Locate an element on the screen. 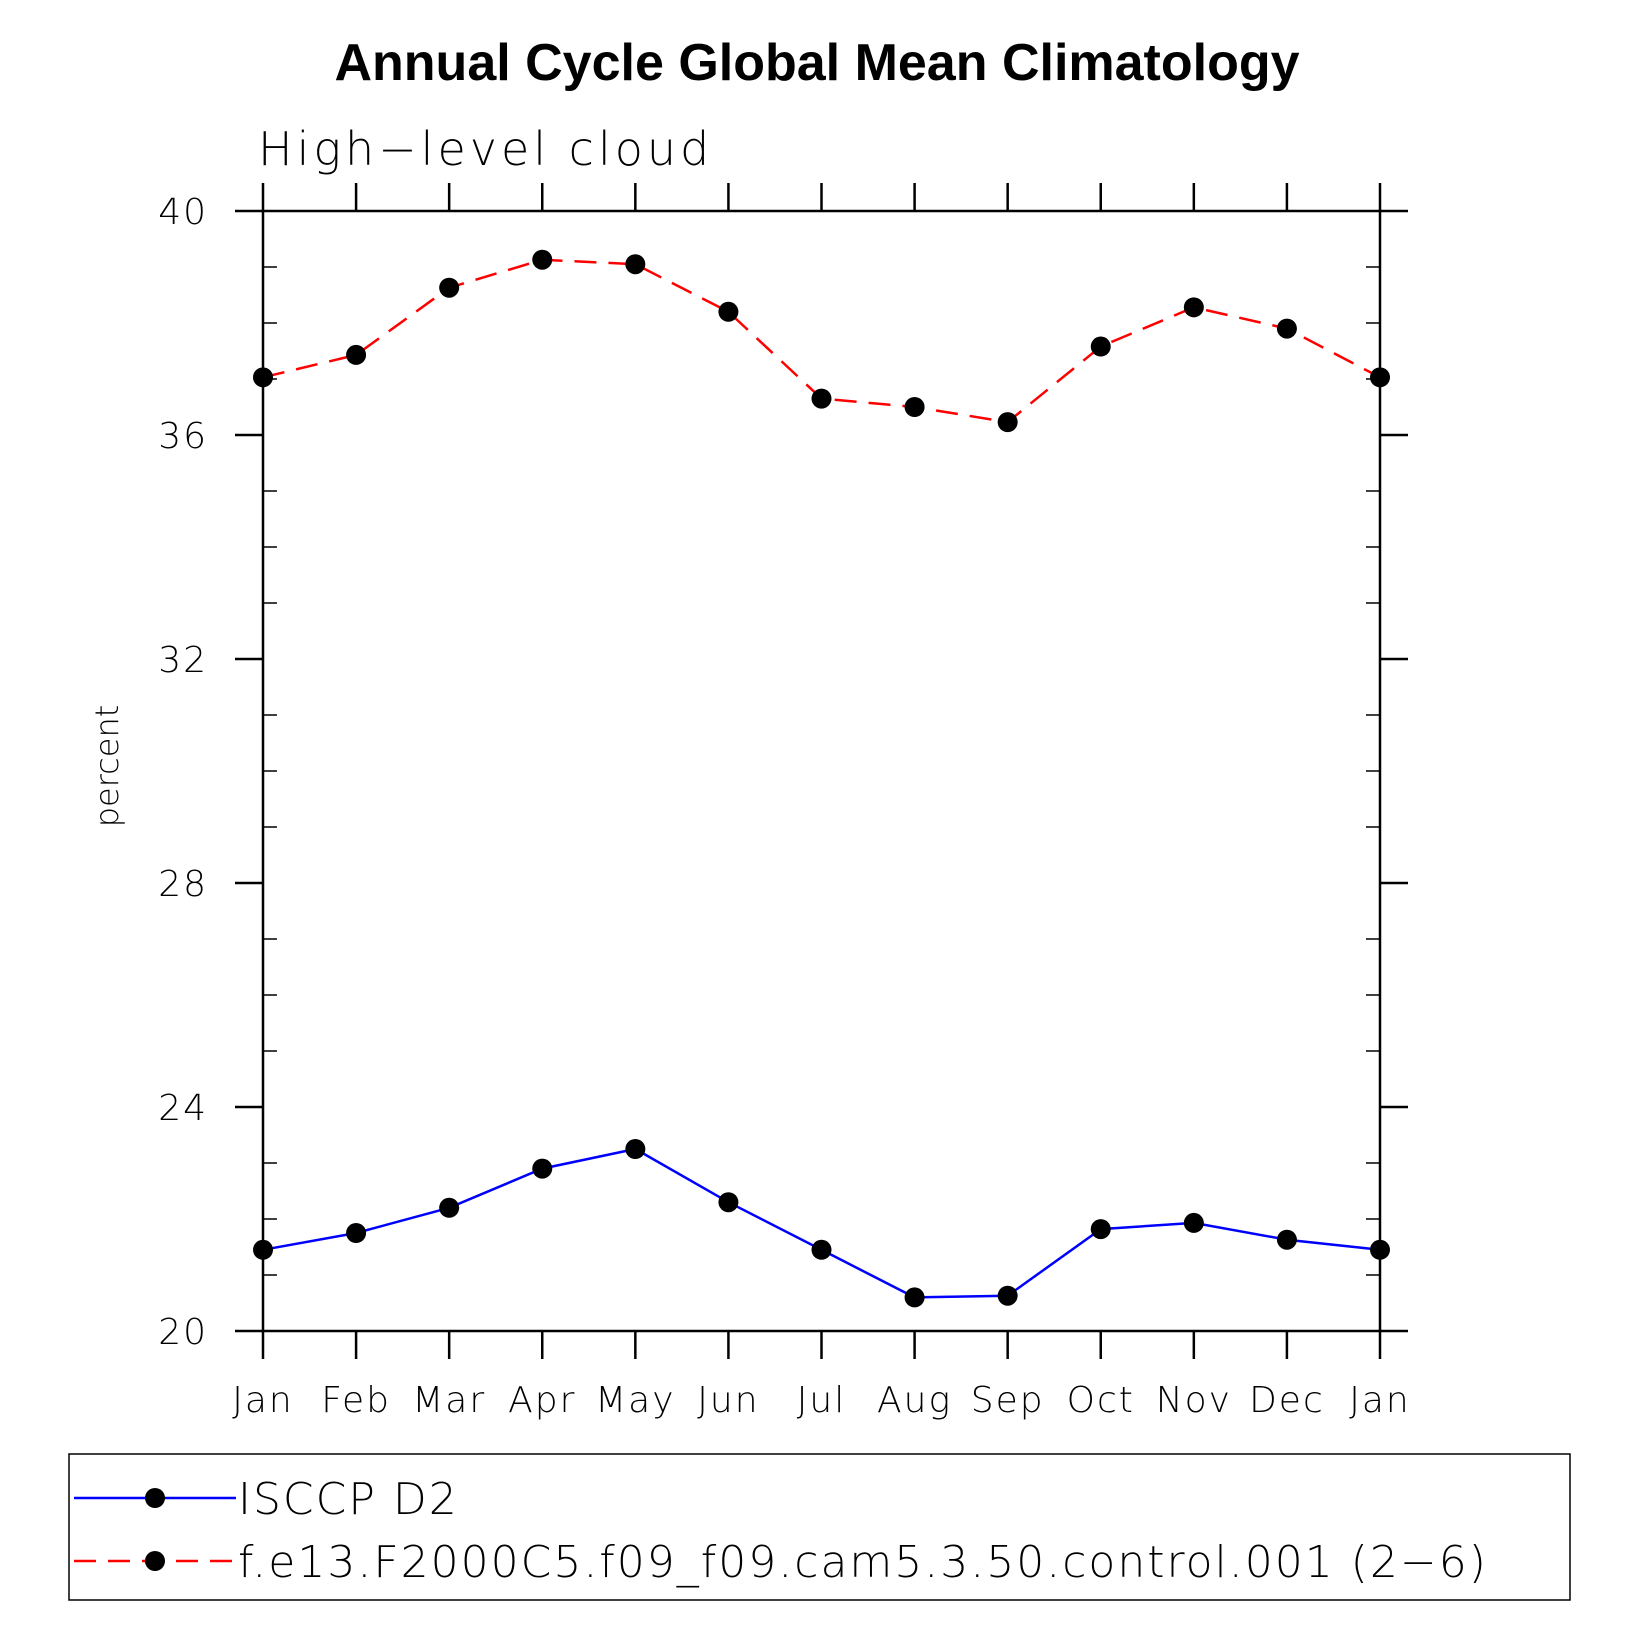 The width and height of the screenshot is (1635, 1635). y-tick-label: 32 is located at coordinates (183, 660).